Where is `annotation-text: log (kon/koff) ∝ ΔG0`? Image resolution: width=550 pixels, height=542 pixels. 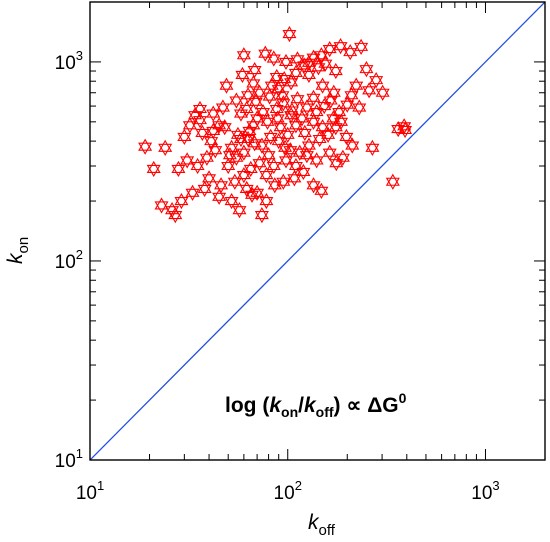
annotation-text: log (kon/koff) ∝ ΔG0 is located at coordinates (316, 405).